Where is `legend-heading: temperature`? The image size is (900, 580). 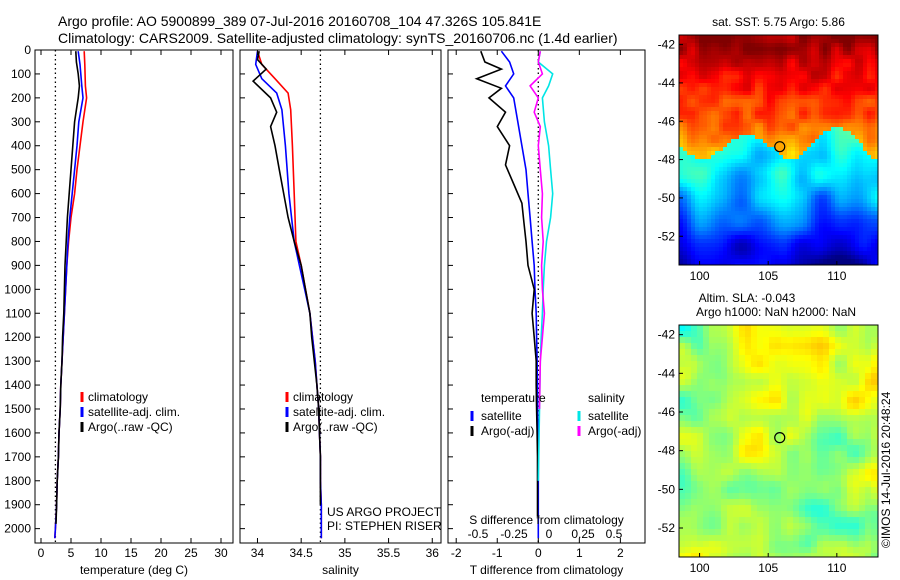 legend-heading: temperature is located at coordinates (513, 398).